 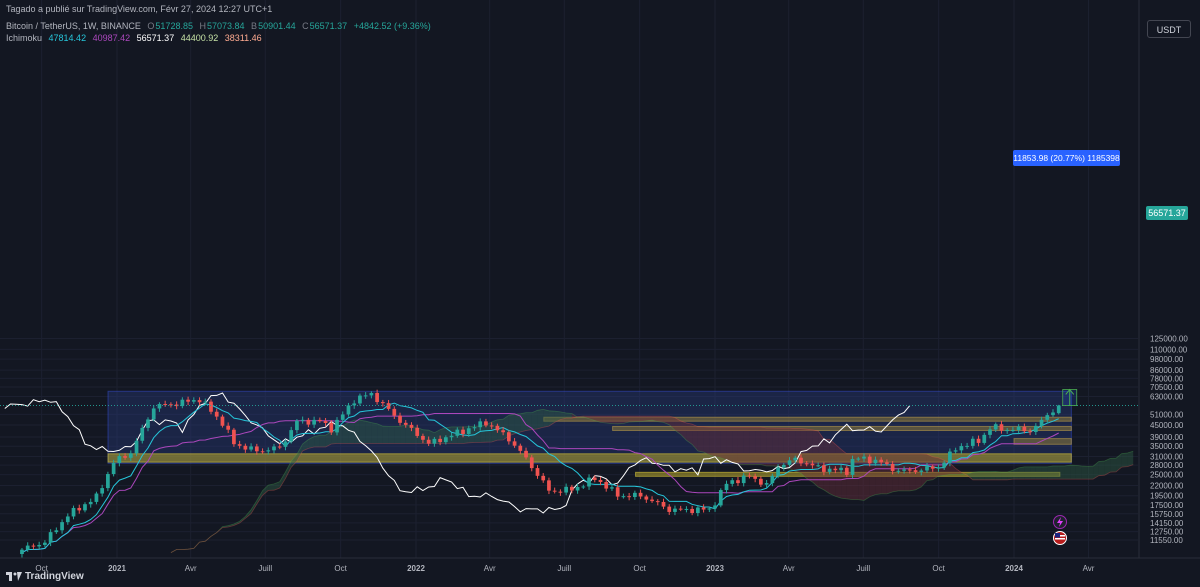 What do you see at coordinates (24, 38) in the screenshot?
I see `indicator-name: Ichimoku` at bounding box center [24, 38].